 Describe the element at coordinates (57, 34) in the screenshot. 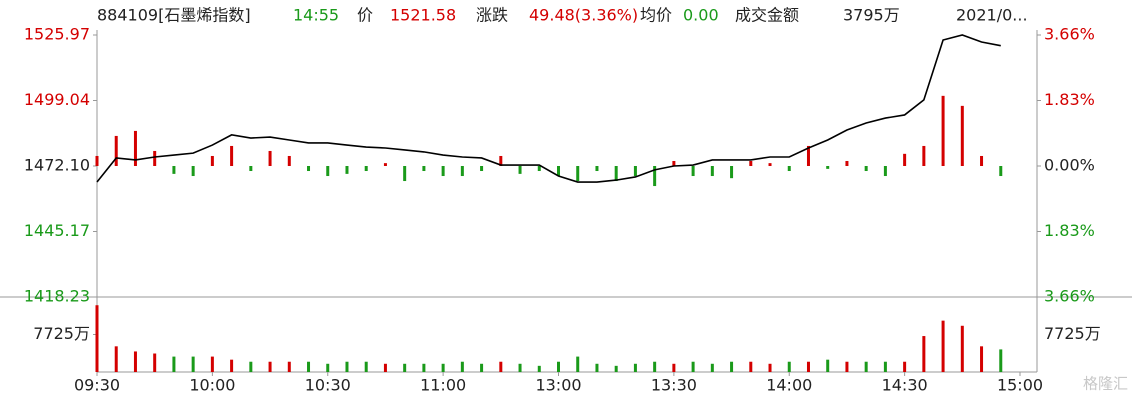

I see `y-tick-label: 1525.97` at that location.